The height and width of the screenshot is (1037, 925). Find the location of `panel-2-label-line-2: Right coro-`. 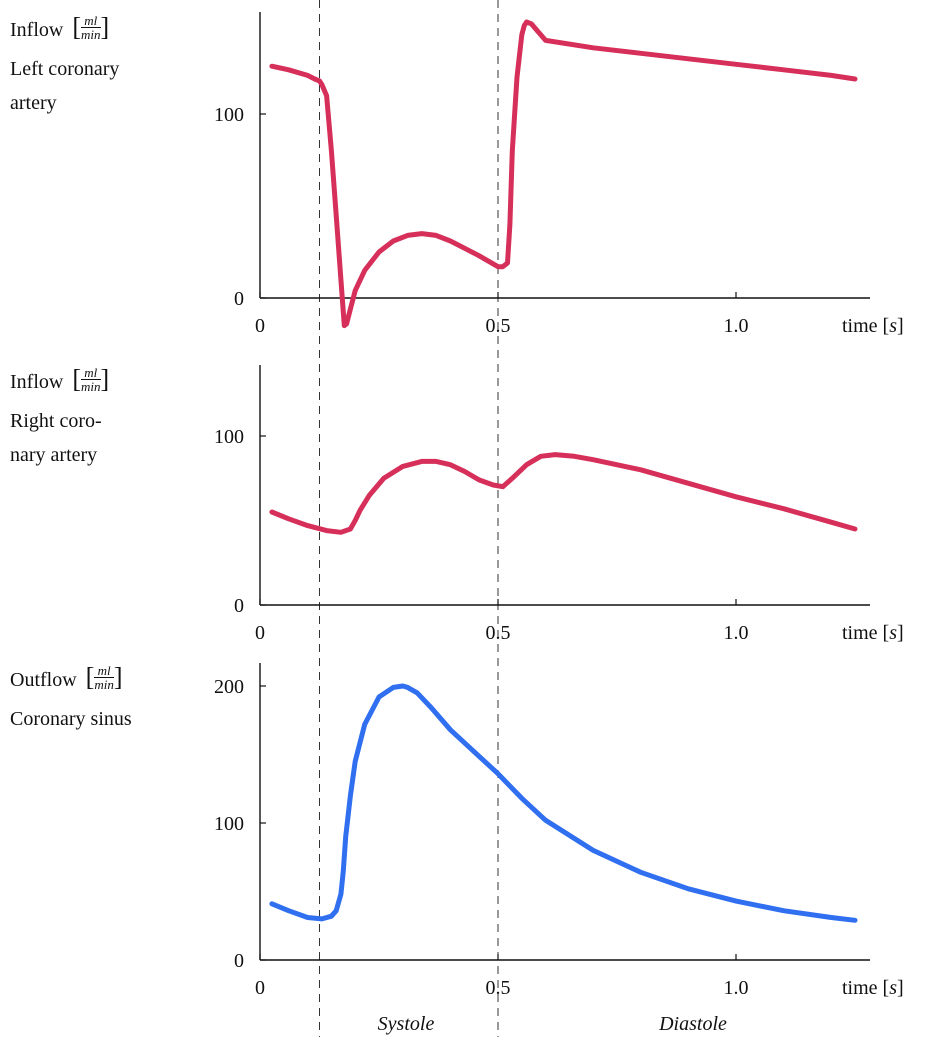

panel-2-label-line-2: Right coro- is located at coordinates (56, 421).